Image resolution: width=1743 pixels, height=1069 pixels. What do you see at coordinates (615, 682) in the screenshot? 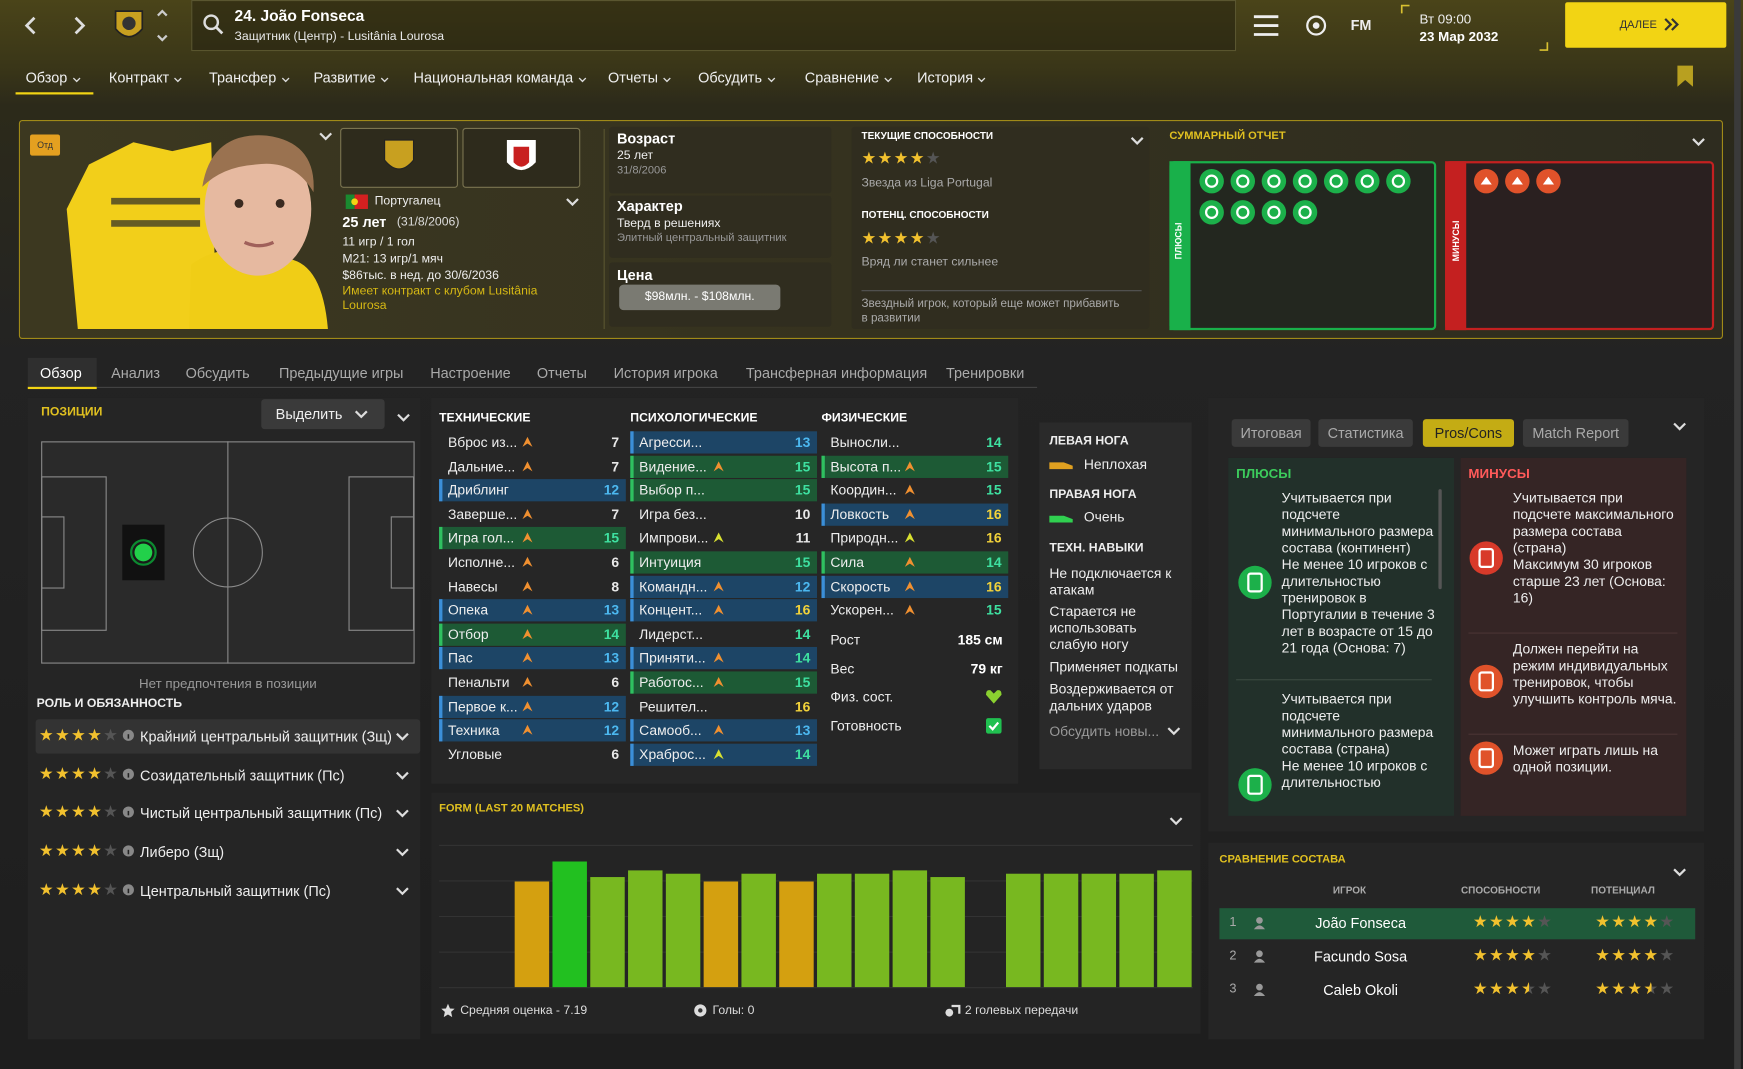
I see `attr-value: 6` at bounding box center [615, 682].